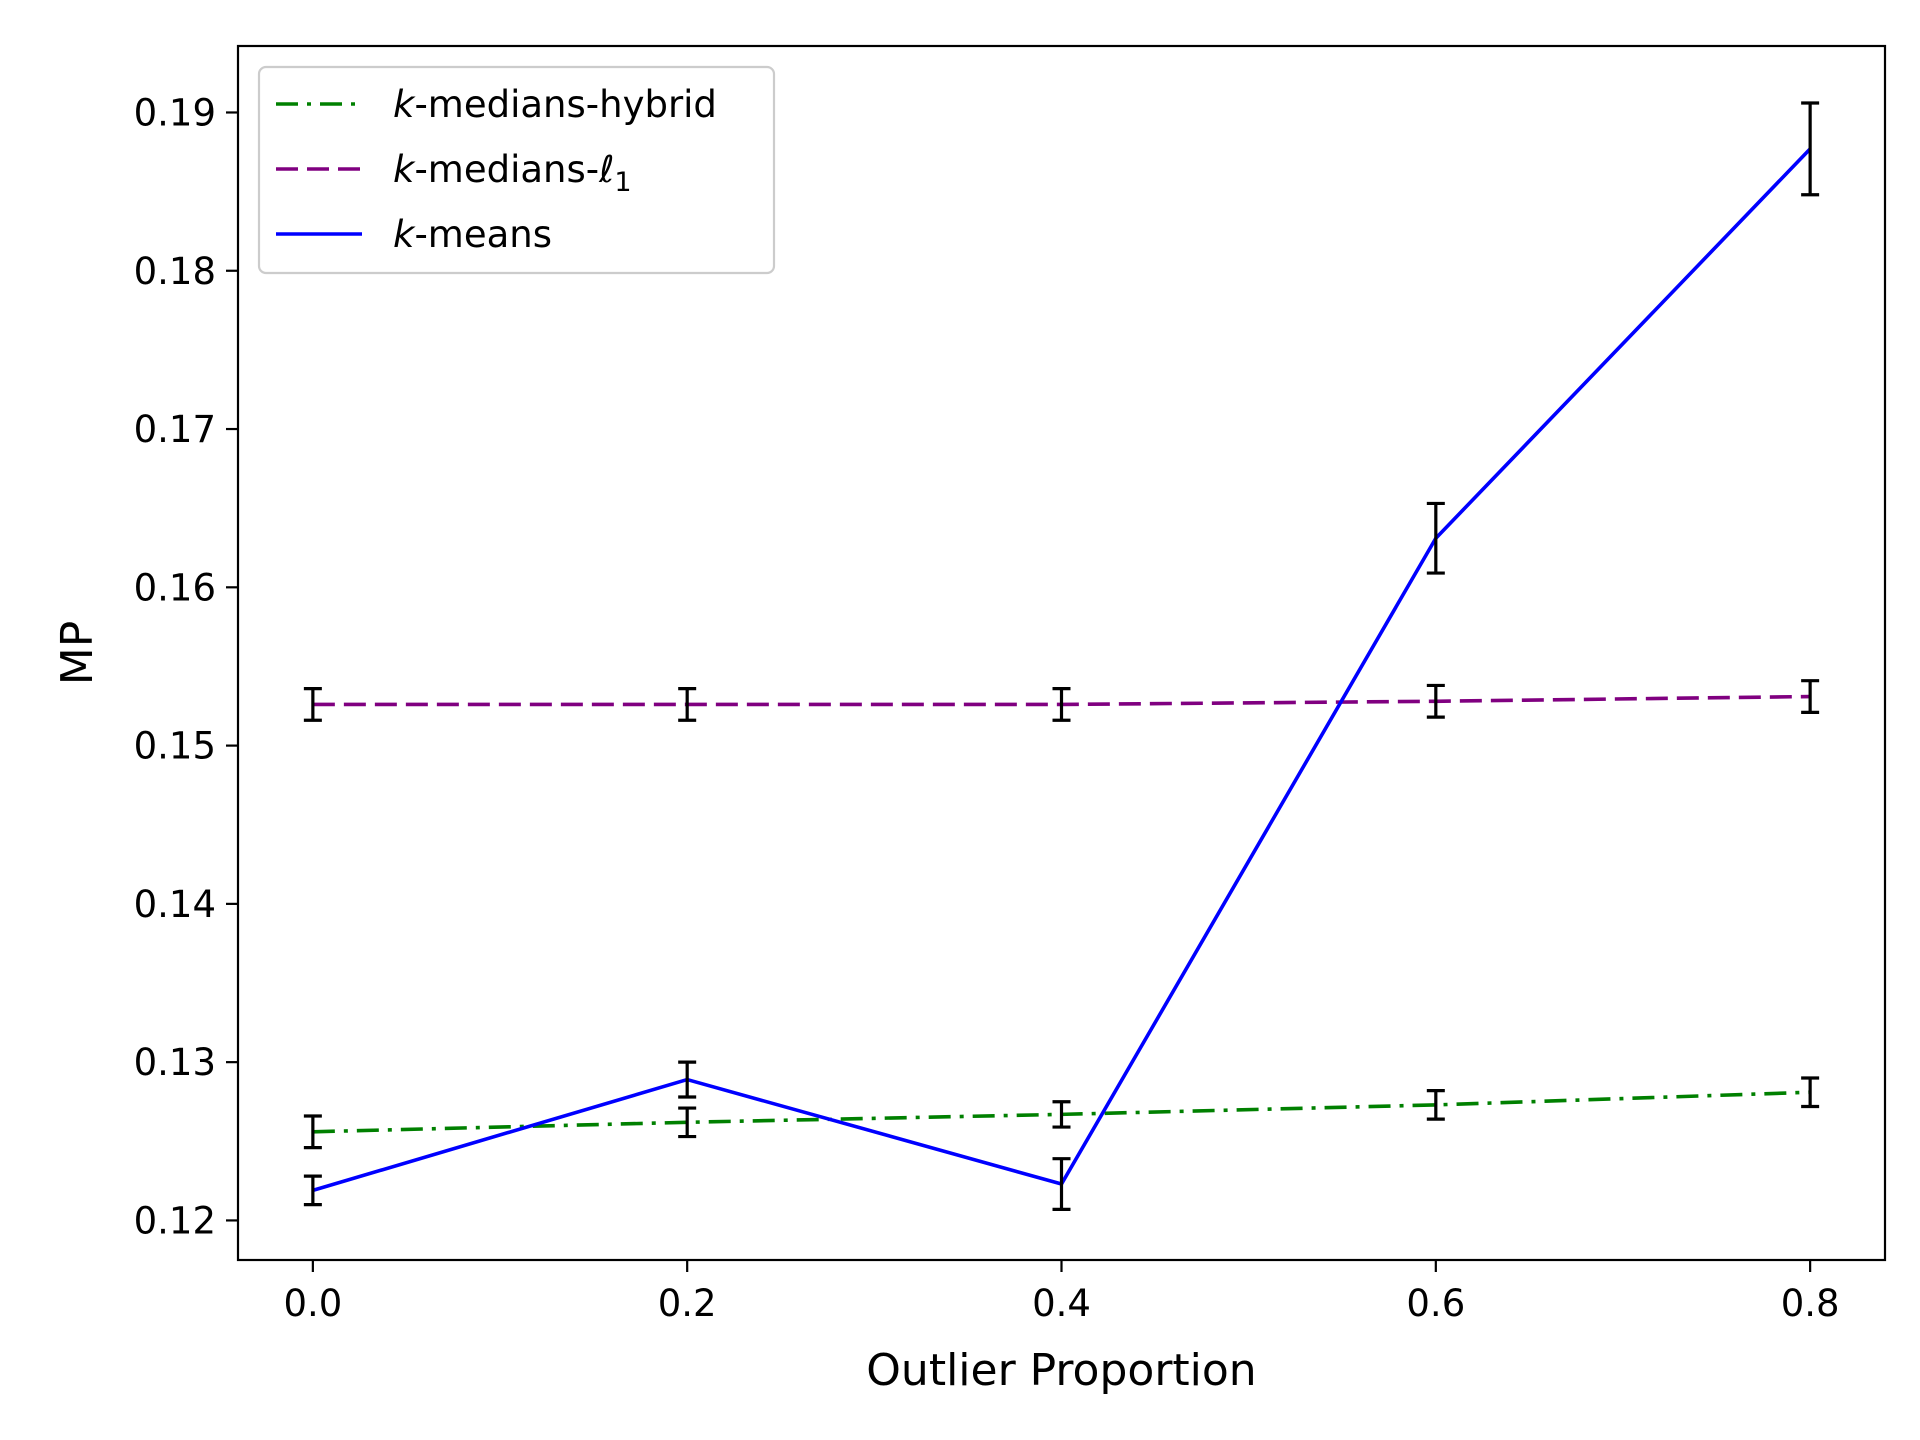 This screenshot has height=1440, width=1920. What do you see at coordinates (77, 653) in the screenshot?
I see `y-axis-label: MP` at bounding box center [77, 653].